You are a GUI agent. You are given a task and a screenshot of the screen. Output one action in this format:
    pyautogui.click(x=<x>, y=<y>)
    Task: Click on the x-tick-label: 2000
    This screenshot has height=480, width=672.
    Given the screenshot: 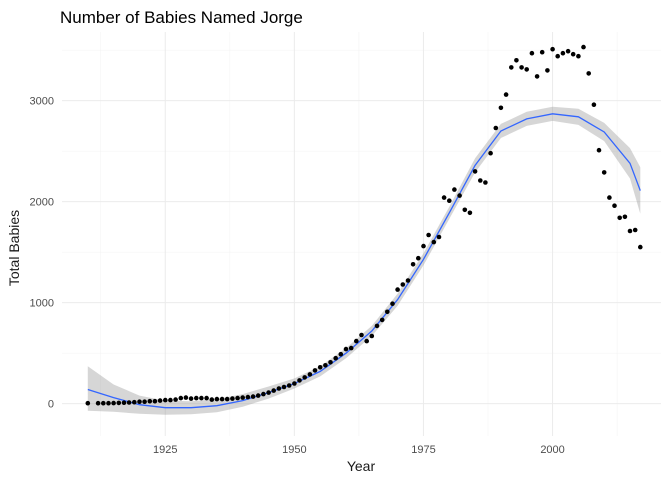 What is the action you would take?
    pyautogui.click(x=552, y=450)
    